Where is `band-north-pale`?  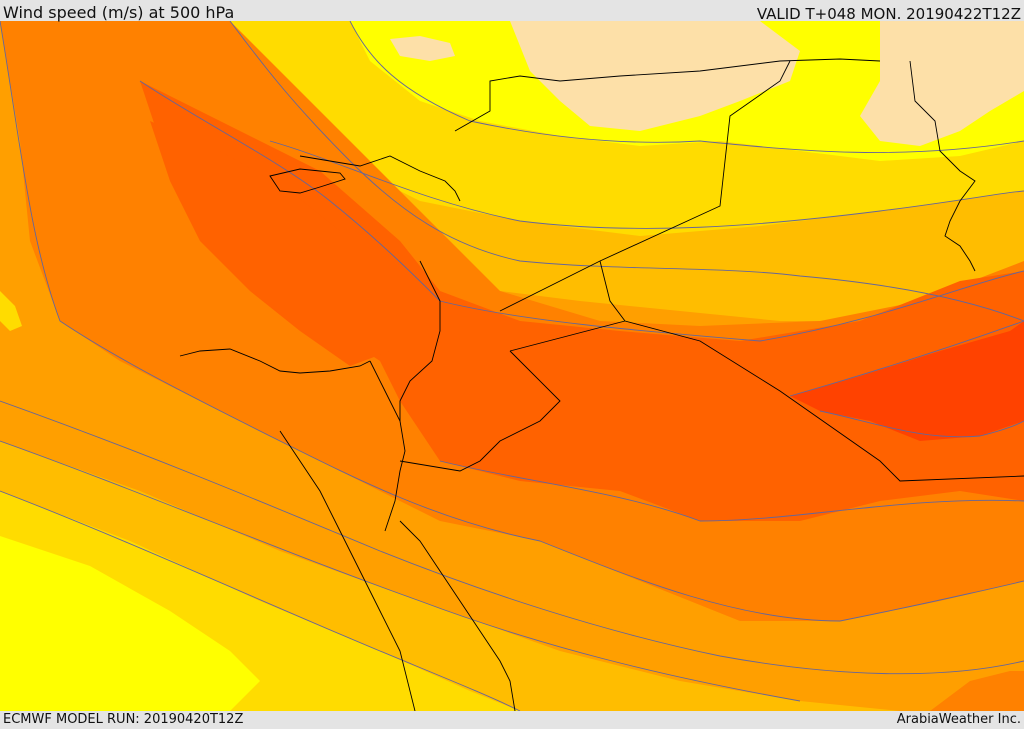 band-north-pale is located at coordinates (655, 76).